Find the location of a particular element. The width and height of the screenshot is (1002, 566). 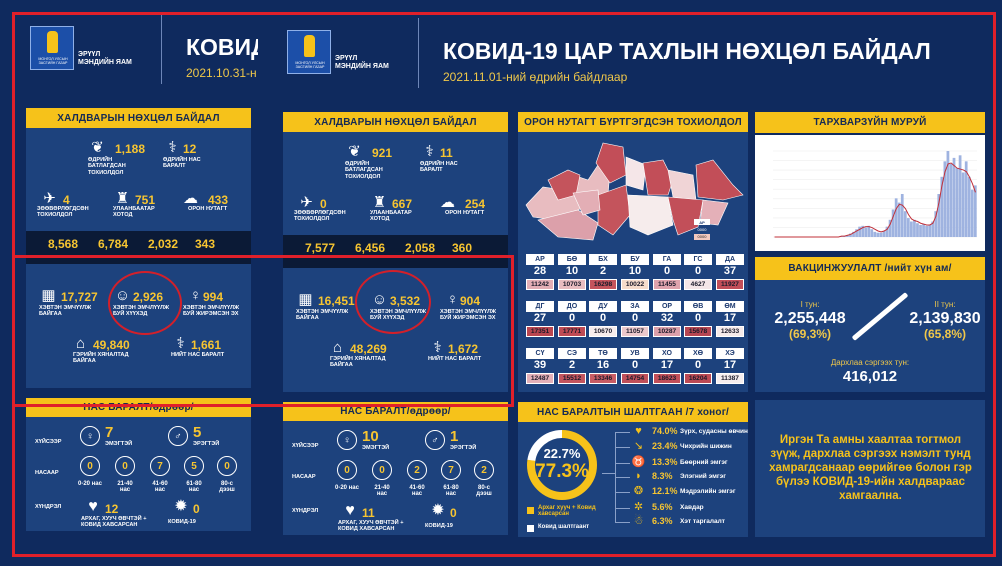

date-subtitle: 2021.11.01-ний өдрийн байдлаар is located at coordinates (535, 77).